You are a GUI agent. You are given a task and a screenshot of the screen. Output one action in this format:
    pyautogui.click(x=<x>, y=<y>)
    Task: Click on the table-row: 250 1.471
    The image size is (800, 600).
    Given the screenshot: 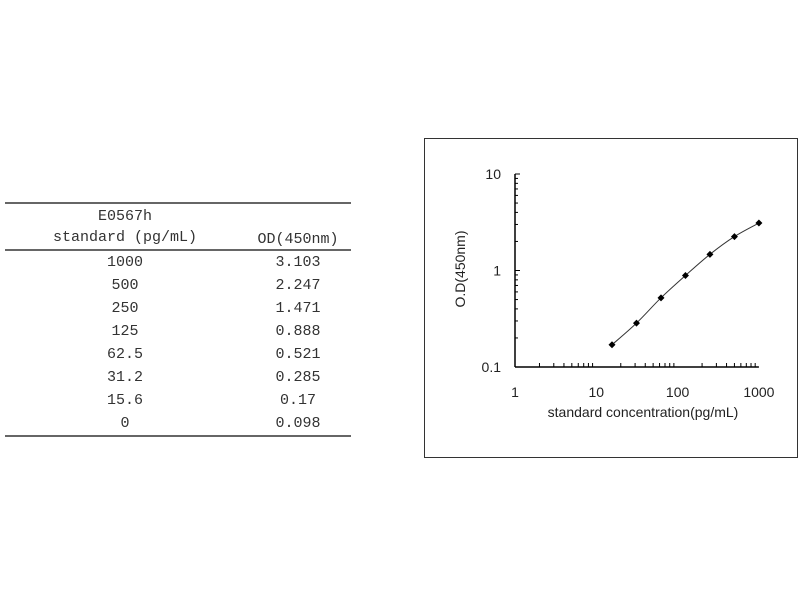 What is the action you would take?
    pyautogui.click(x=178, y=308)
    